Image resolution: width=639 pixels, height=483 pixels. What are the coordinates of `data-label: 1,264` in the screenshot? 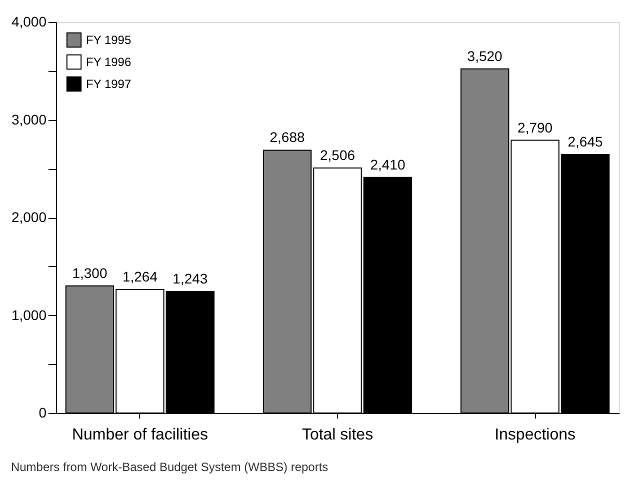 It's located at (140, 276).